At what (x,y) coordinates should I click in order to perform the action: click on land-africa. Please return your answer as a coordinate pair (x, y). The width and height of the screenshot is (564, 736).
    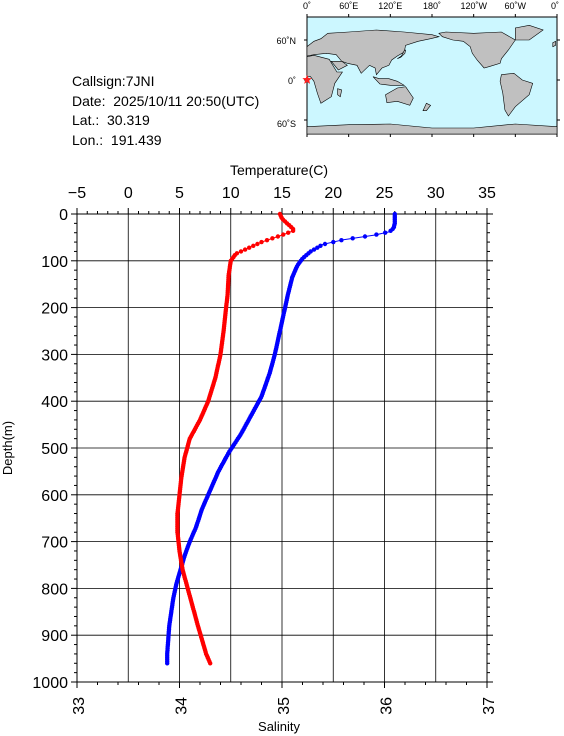
    Looking at the image, I should click on (324, 79).